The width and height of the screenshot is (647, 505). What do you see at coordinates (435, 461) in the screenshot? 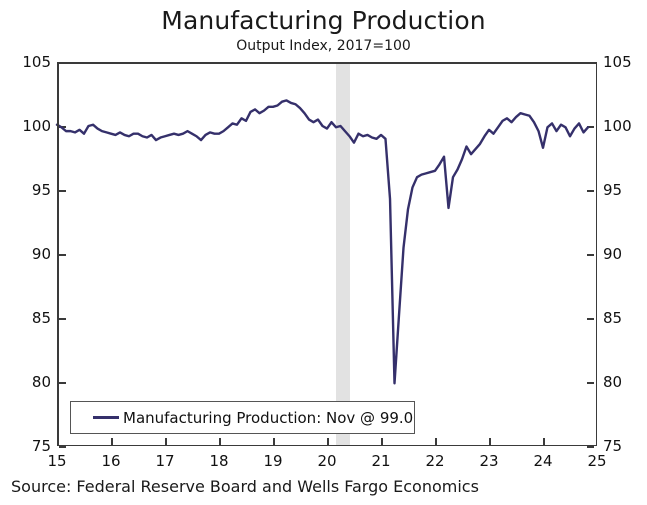
I see `x-axis-label: 22` at bounding box center [435, 461].